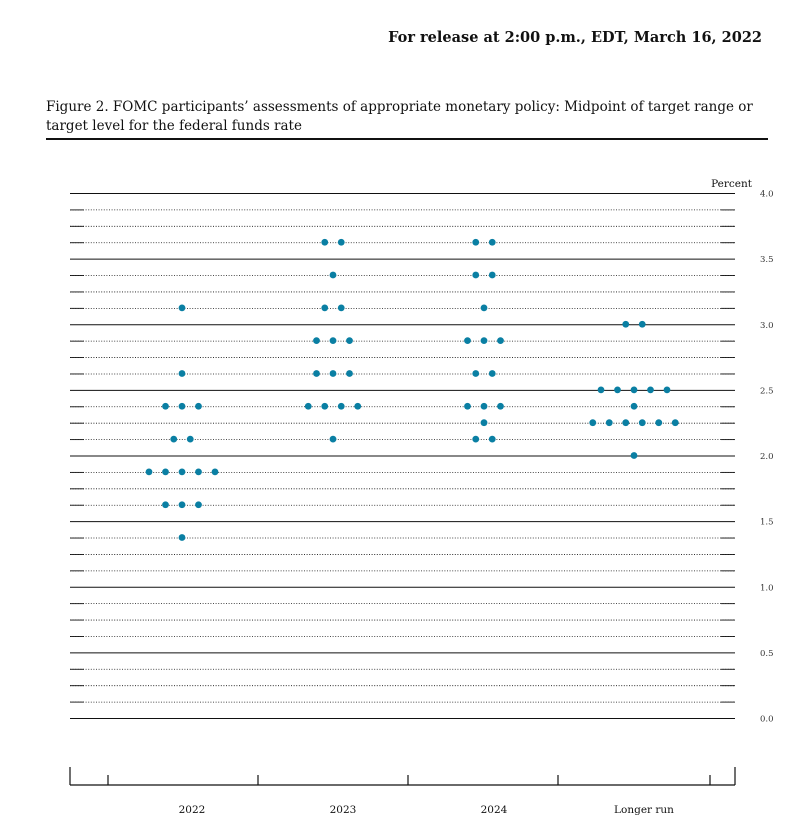 The height and width of the screenshot is (825, 800). Describe the element at coordinates (644, 810) in the screenshot. I see `x-tick-label: Longer run` at that location.